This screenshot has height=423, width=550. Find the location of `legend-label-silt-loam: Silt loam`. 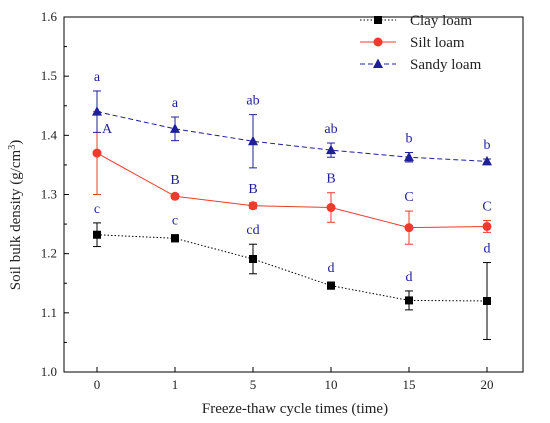

legend-label-silt-loam: Silt loam is located at coordinates (437, 43).